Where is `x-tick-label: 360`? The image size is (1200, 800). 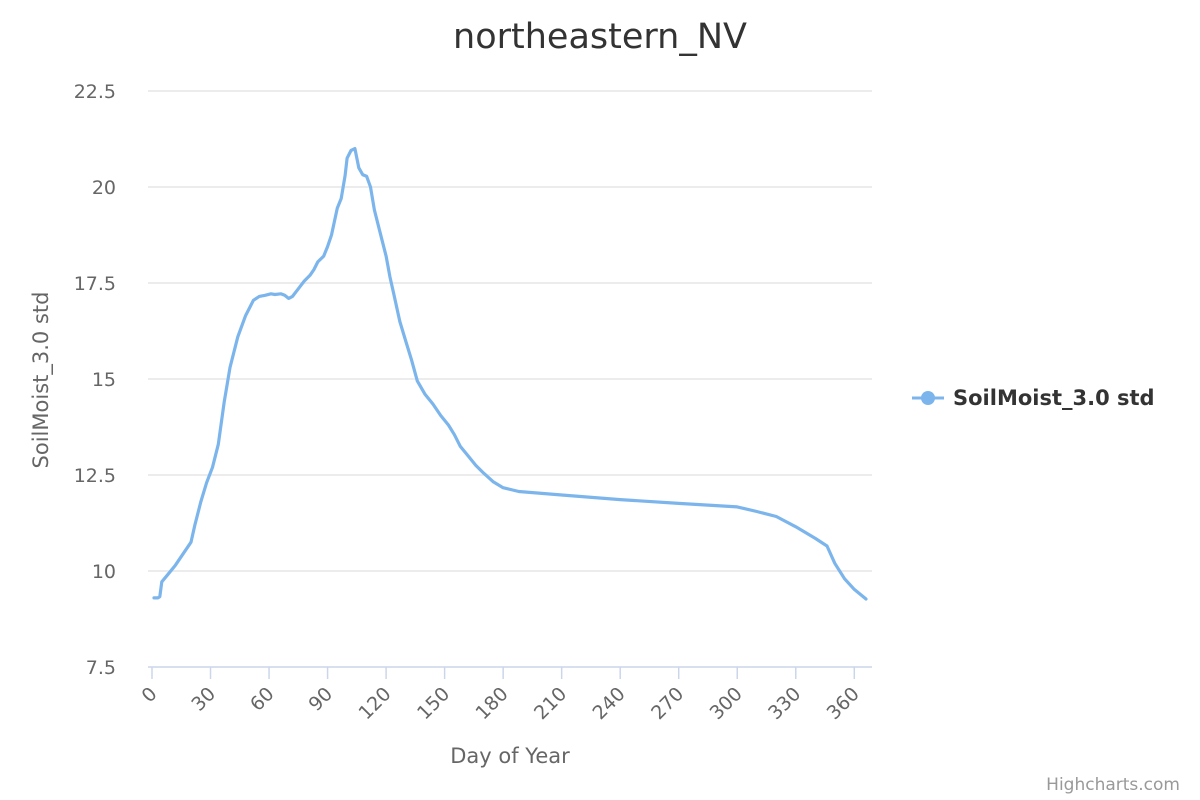
x-tick-label: 360 is located at coordinates (843, 703).